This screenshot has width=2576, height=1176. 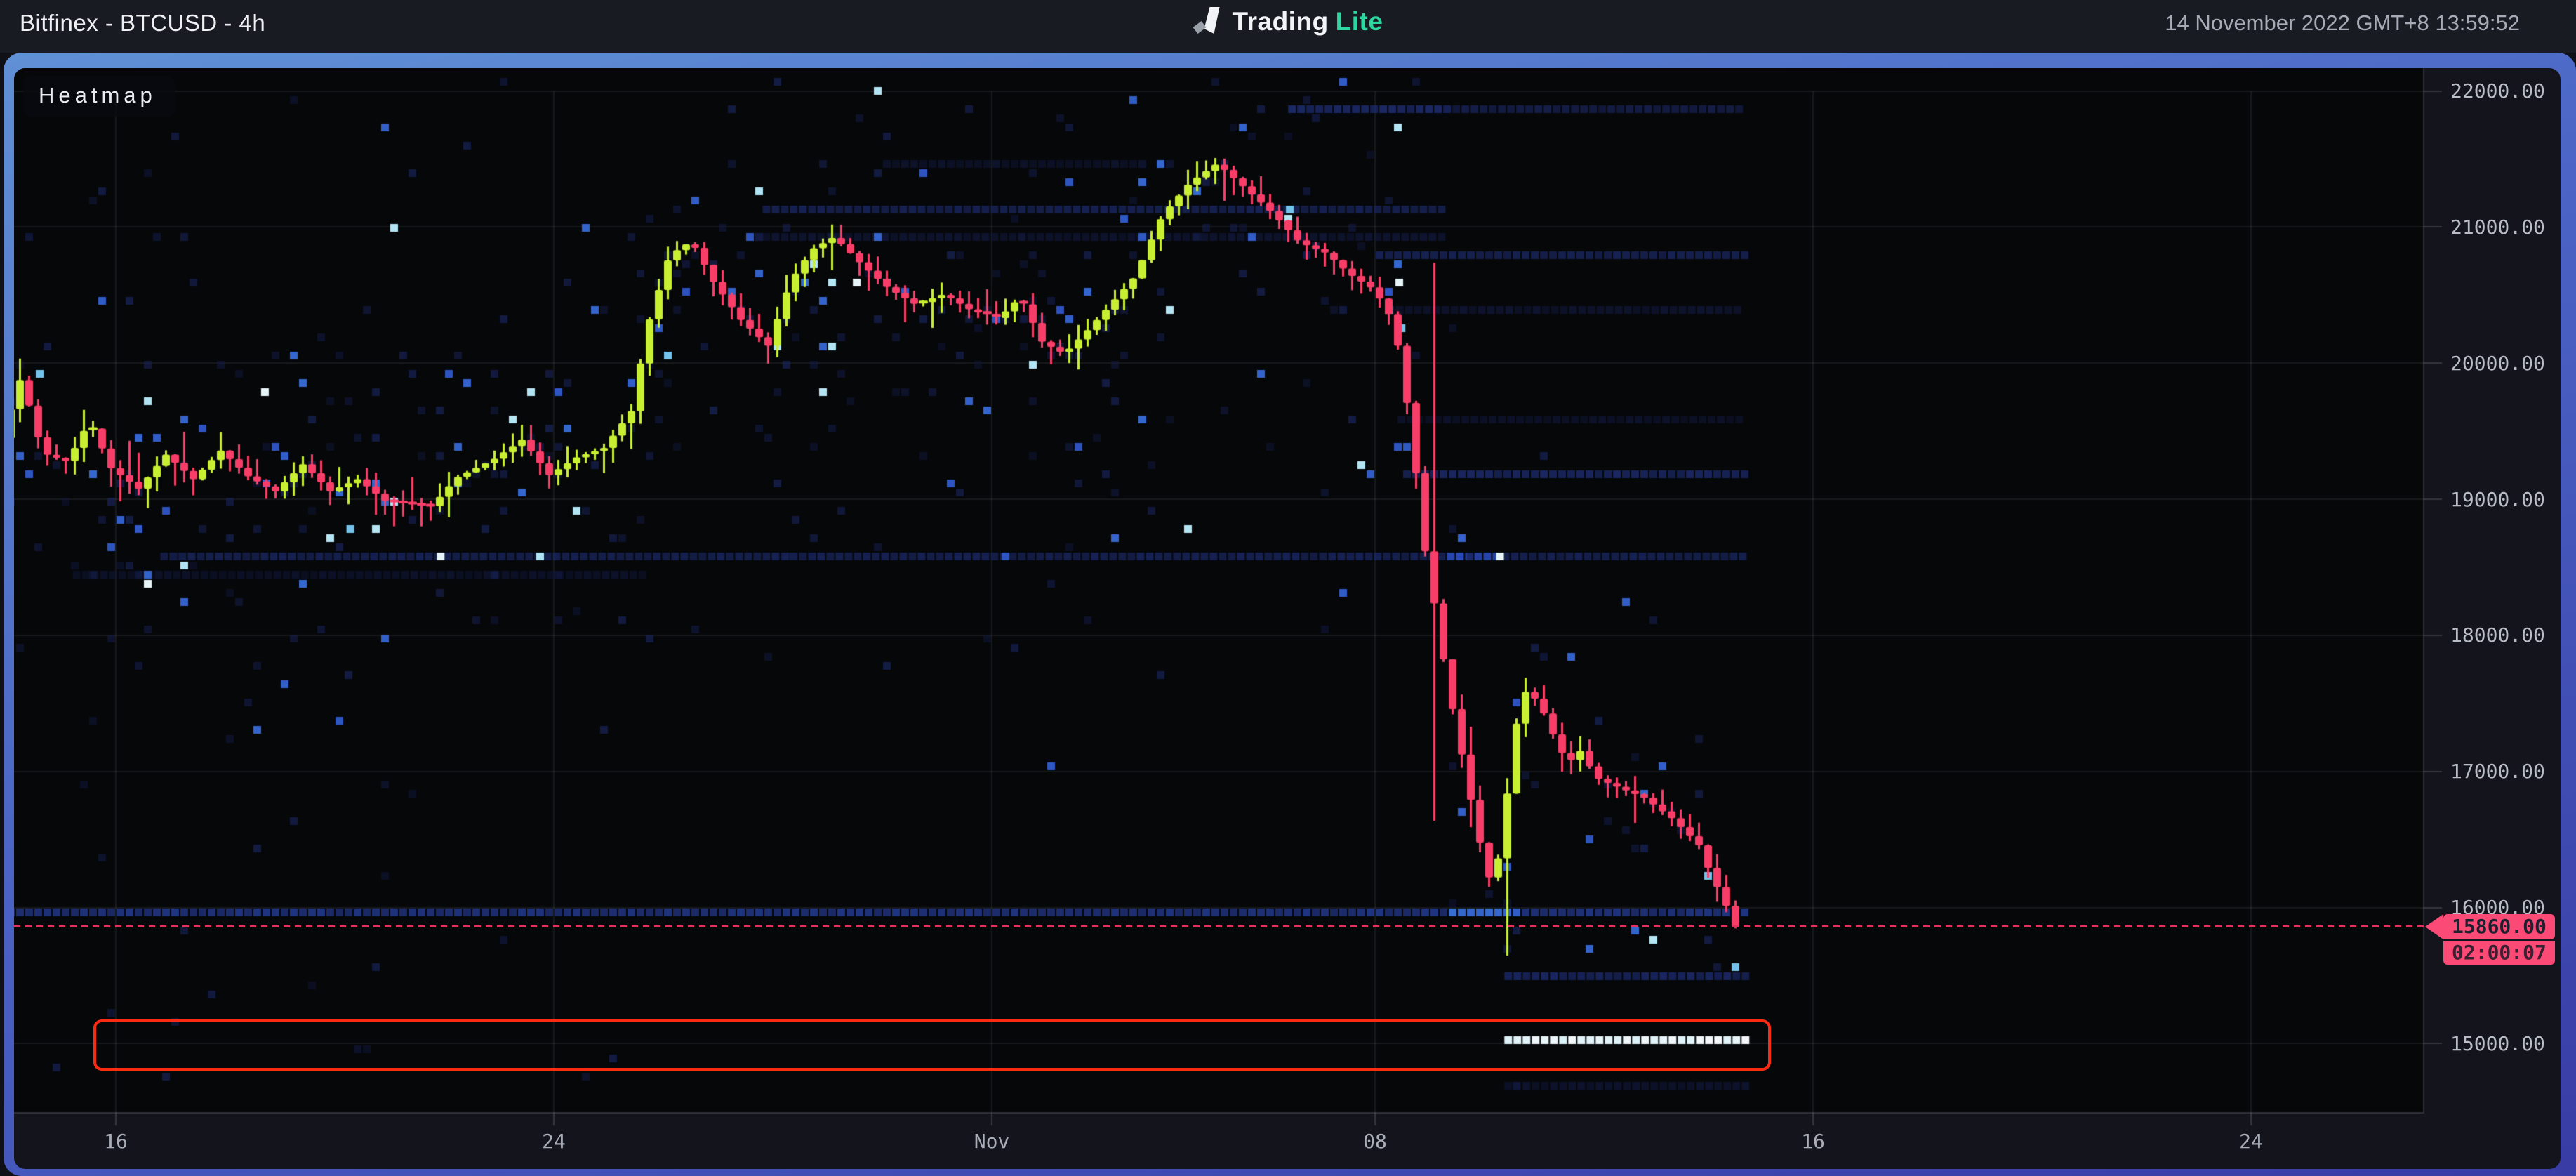 I want to click on price-tag-value: 15860.00, so click(x=2499, y=927).